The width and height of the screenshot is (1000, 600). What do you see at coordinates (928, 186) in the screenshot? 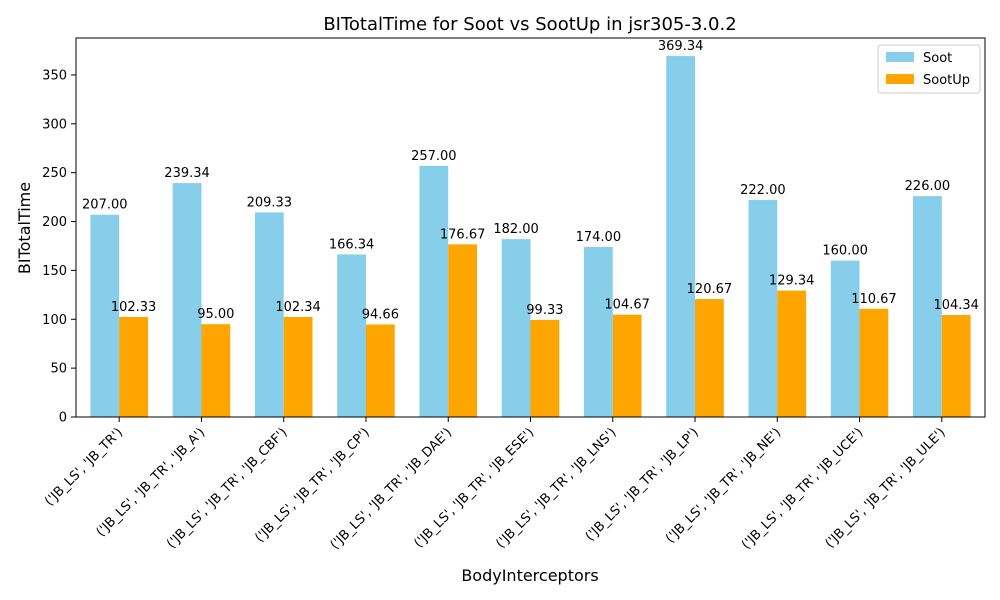
I see `bar-label-soot-10: 226.00` at bounding box center [928, 186].